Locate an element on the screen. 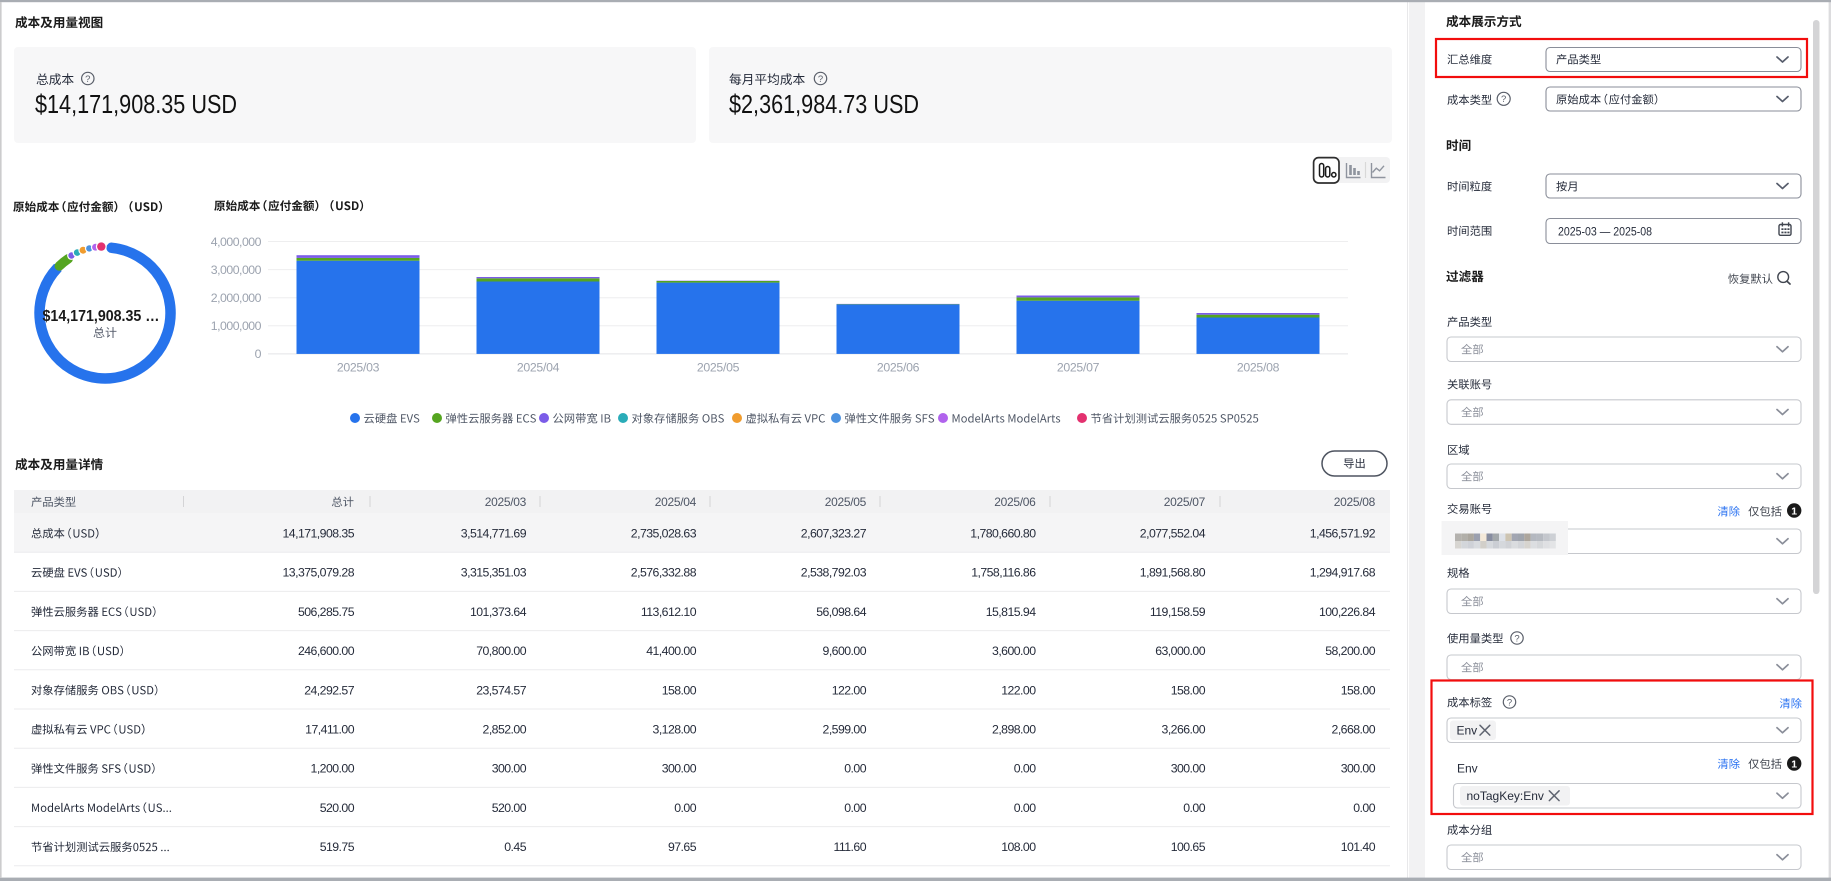 The image size is (1831, 881). svg-text: 1,294,917.68 is located at coordinates (1343, 573).